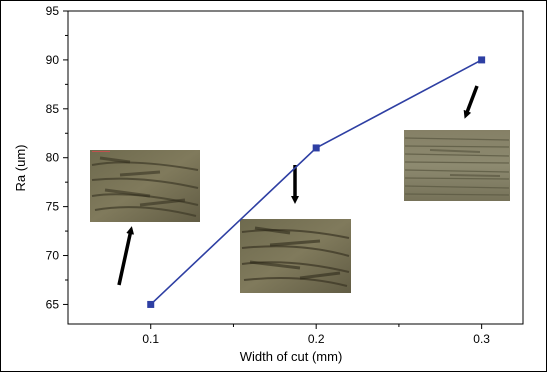 This screenshot has height=372, width=547. What do you see at coordinates (150, 339) in the screenshot?
I see `x-tick-label: 0.1` at bounding box center [150, 339].